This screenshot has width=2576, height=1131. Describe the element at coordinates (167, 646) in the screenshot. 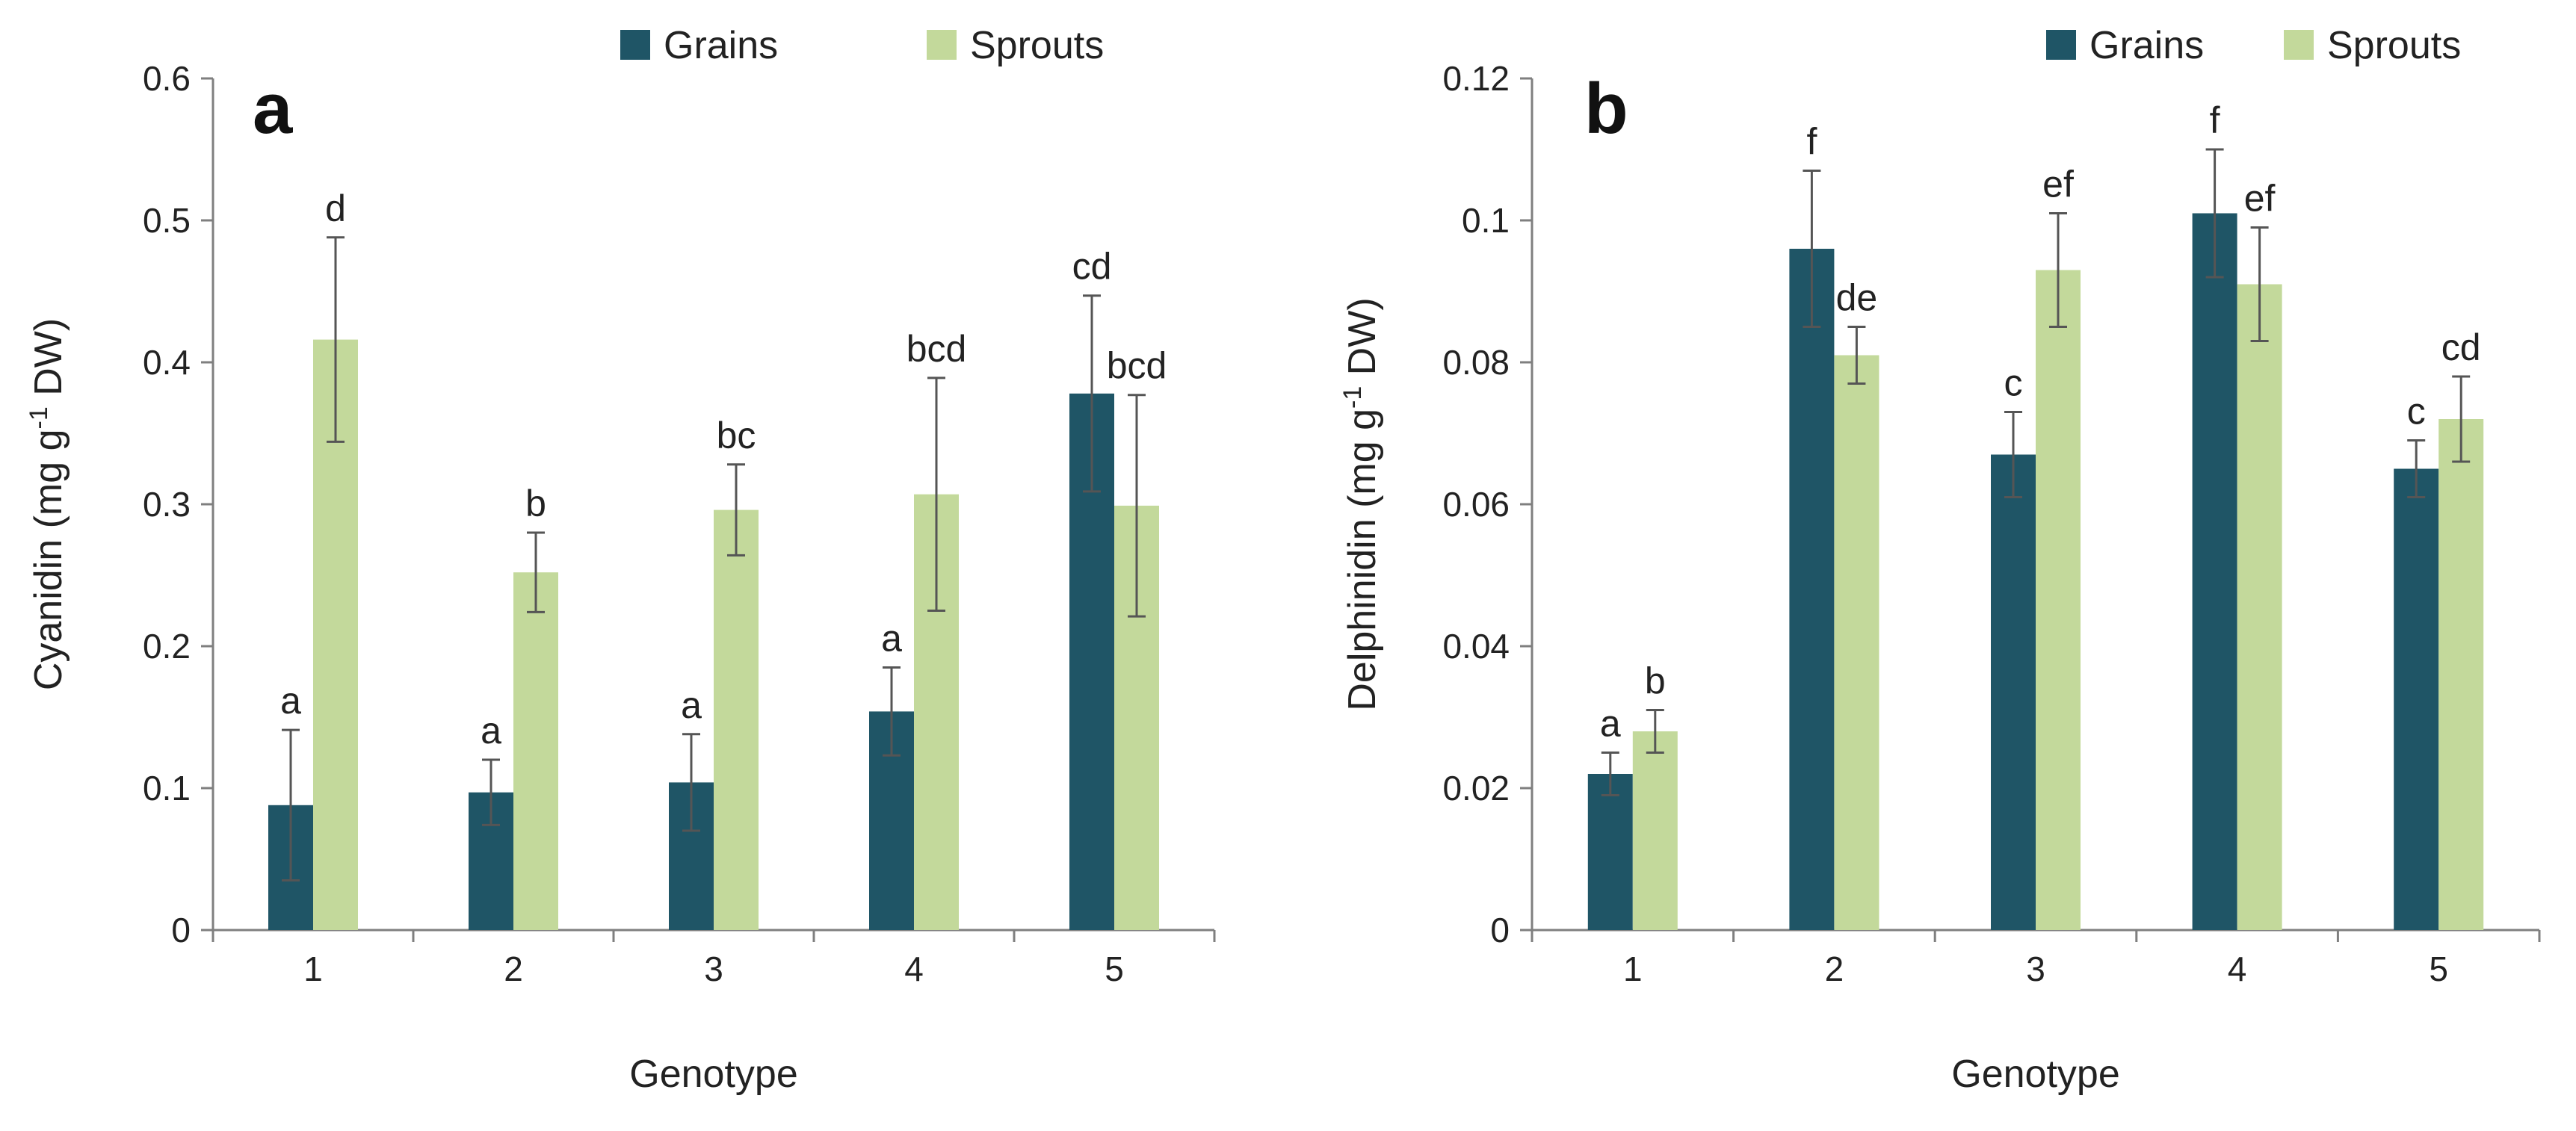

I see `y-tick-label: 0.2` at that location.